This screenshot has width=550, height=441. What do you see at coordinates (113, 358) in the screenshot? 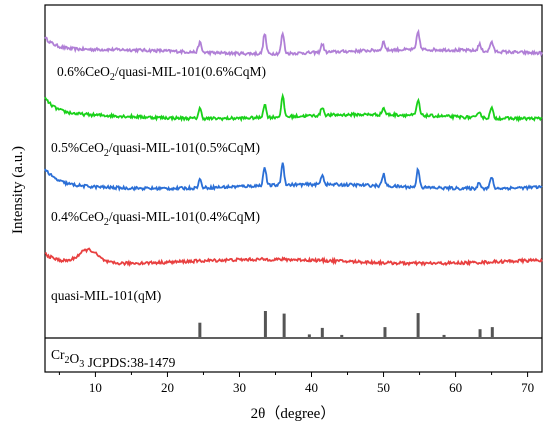
I see `reference-label: Cr2O3 JCPDS:38-1479` at bounding box center [113, 358].